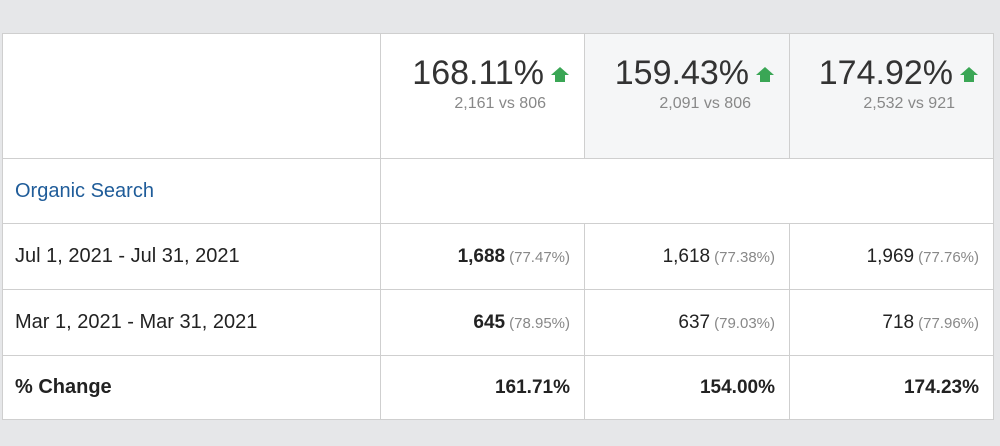  Describe the element at coordinates (489, 322) in the screenshot. I see `value: 645` at that location.